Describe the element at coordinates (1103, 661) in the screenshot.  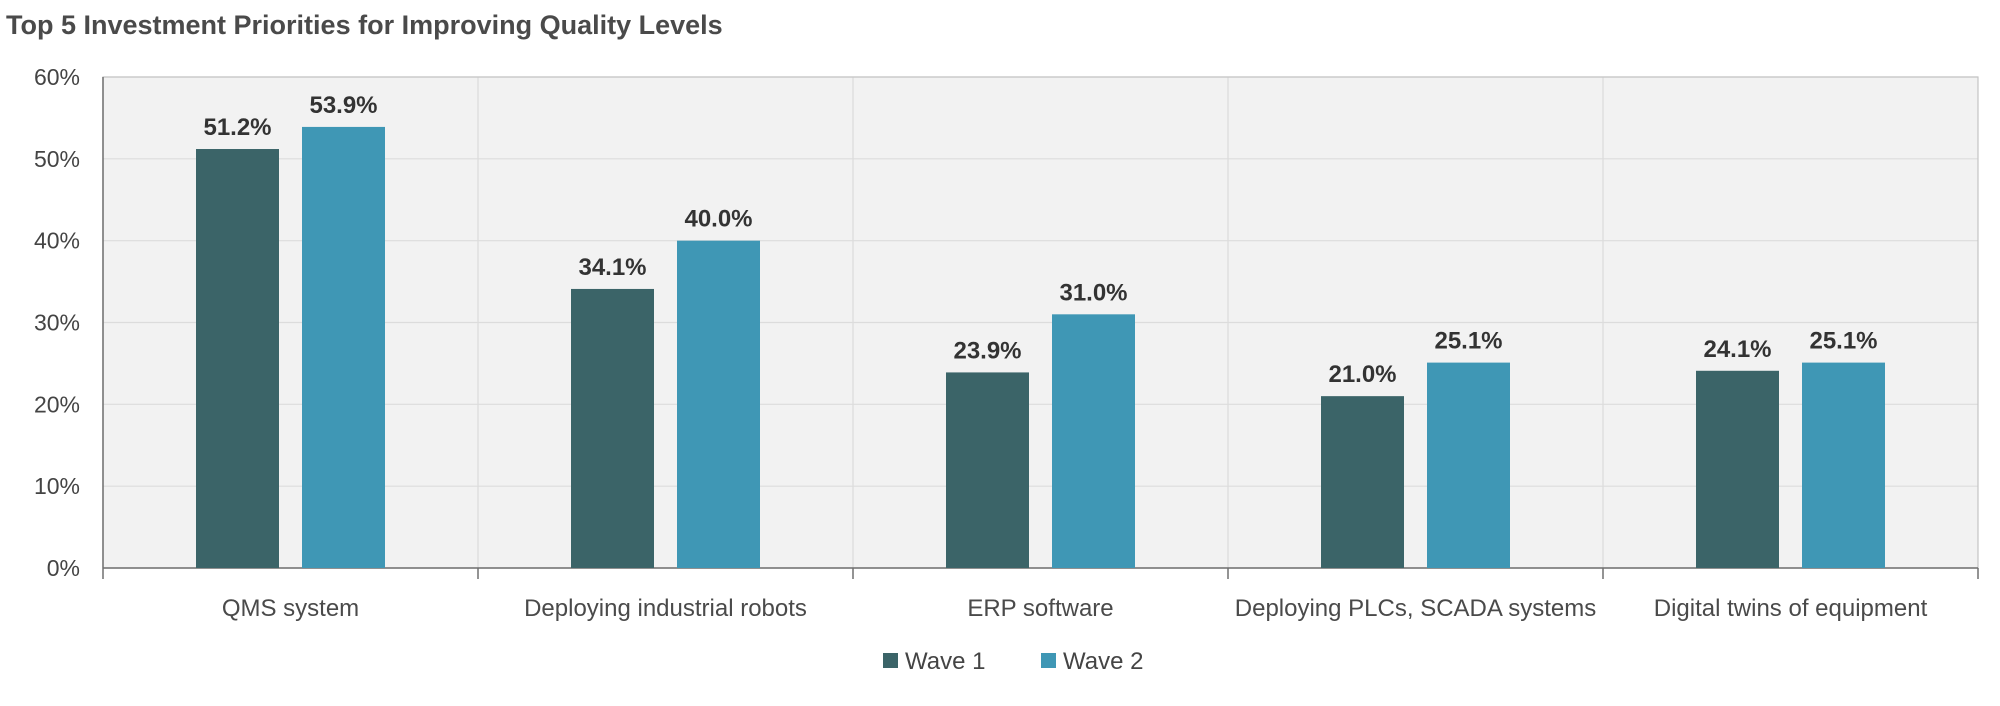
I see `legend-label: Wave 2` at that location.